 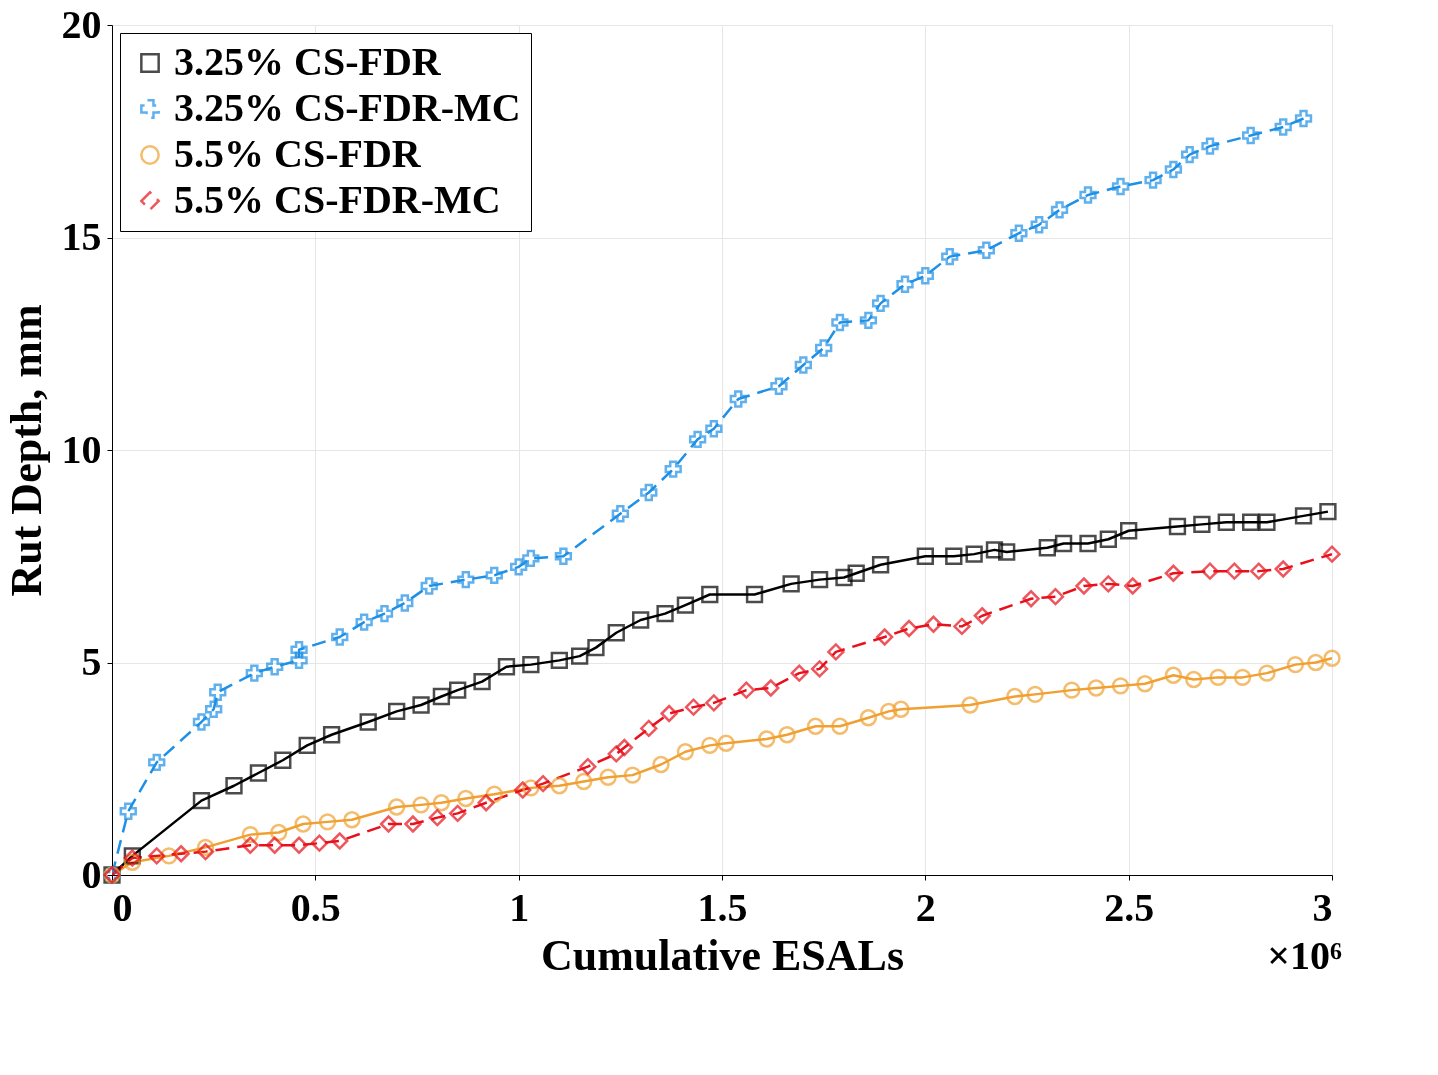 What do you see at coordinates (1129, 907) in the screenshot?
I see `x-tick-label: 2.5` at bounding box center [1129, 907].